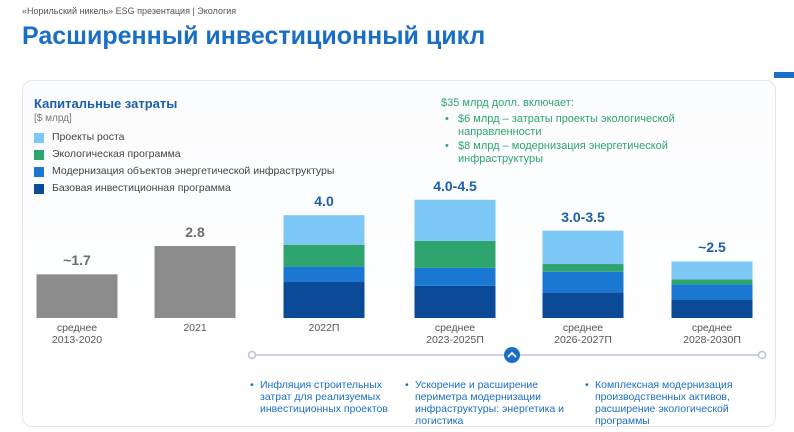 The height and width of the screenshot is (432, 794). What do you see at coordinates (324, 328) in the screenshot?
I see `x-tick-label: 2022П` at bounding box center [324, 328].